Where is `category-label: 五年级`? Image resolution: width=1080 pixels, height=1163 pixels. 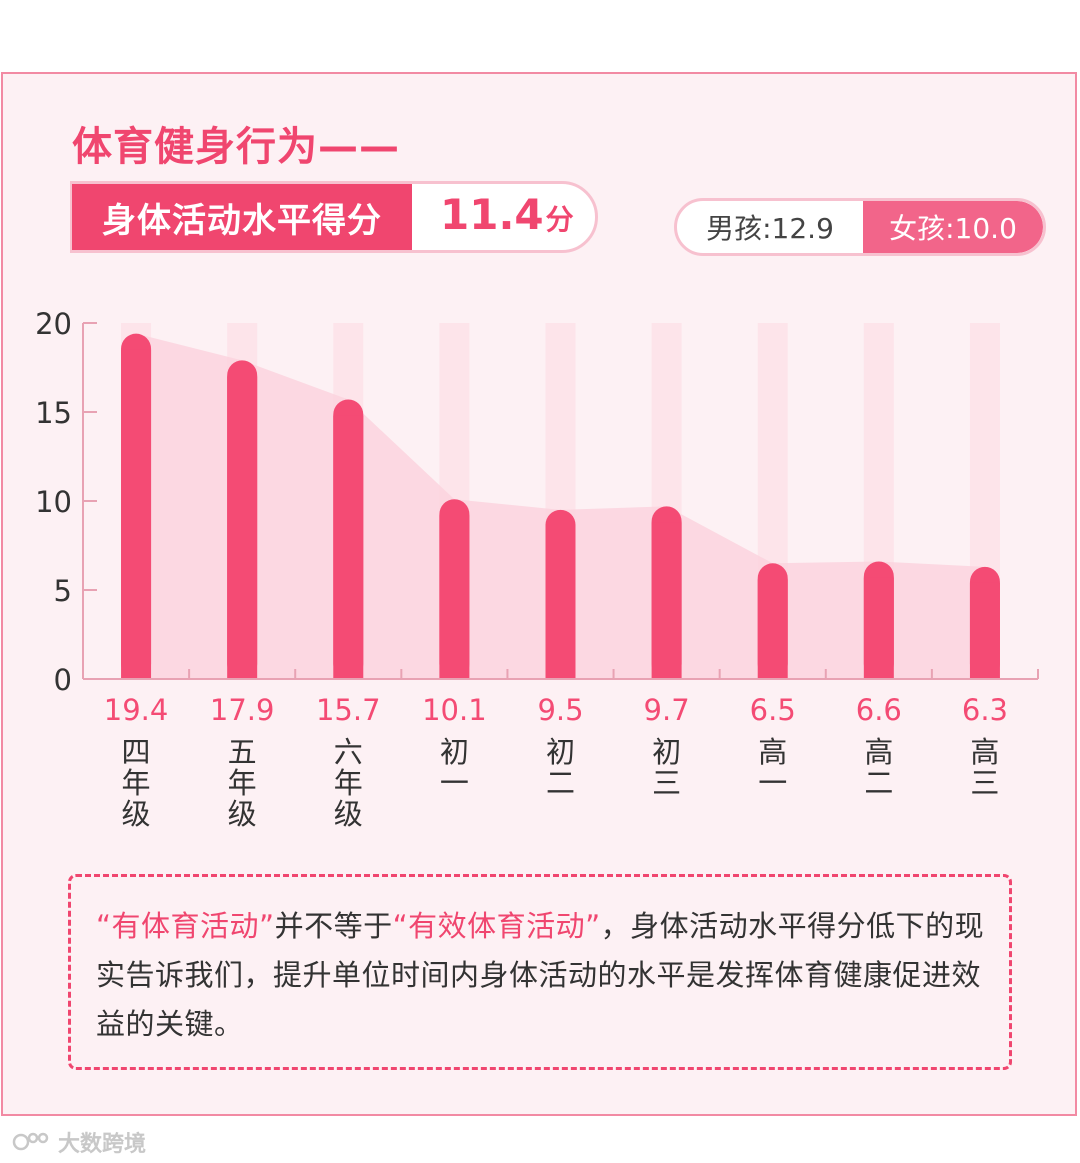
category-label: 五年级 is located at coordinates (242, 783).